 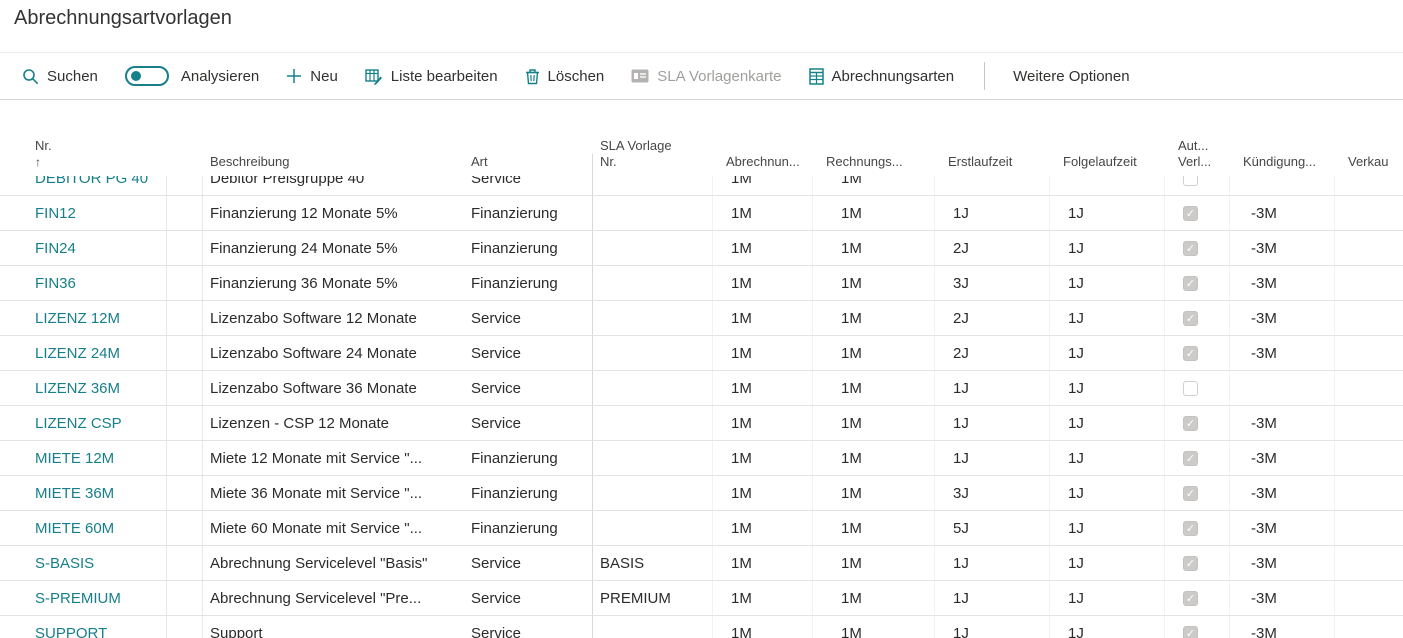 I want to click on column-header-erstlaufzeit: Erstlaufzeit, so click(x=980, y=161).